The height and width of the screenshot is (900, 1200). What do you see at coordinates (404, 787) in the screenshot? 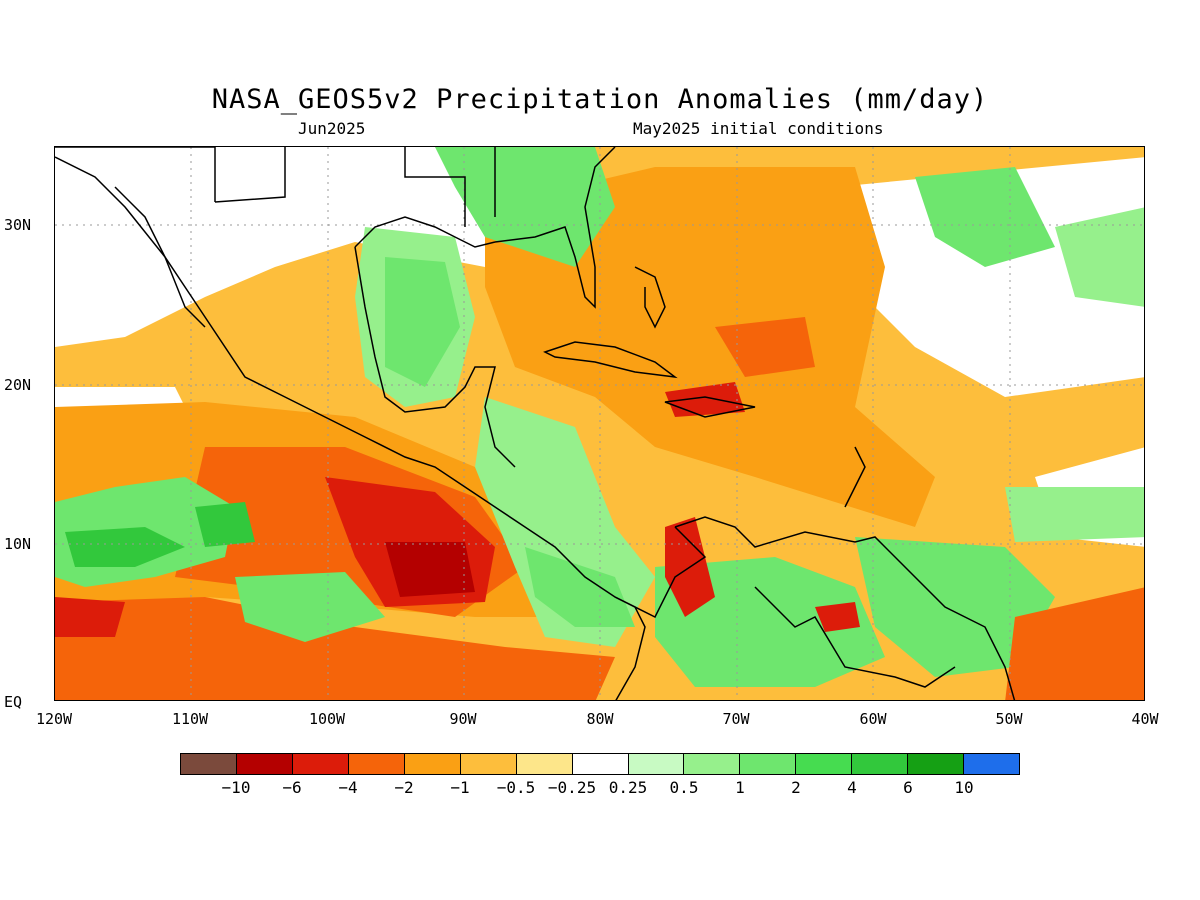
I see `colorbar-label: −2` at bounding box center [404, 787].